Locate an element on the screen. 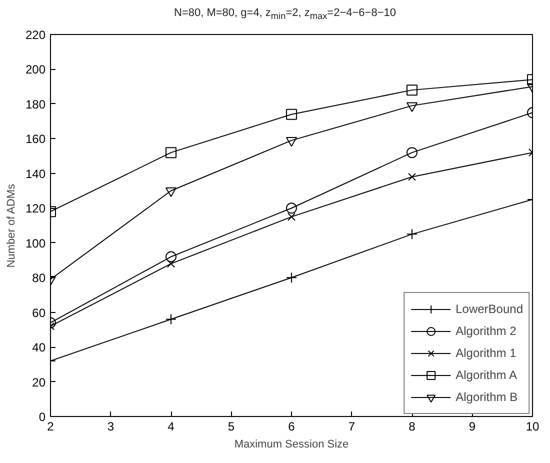  legend-label: Algorithm B is located at coordinates (487, 397).